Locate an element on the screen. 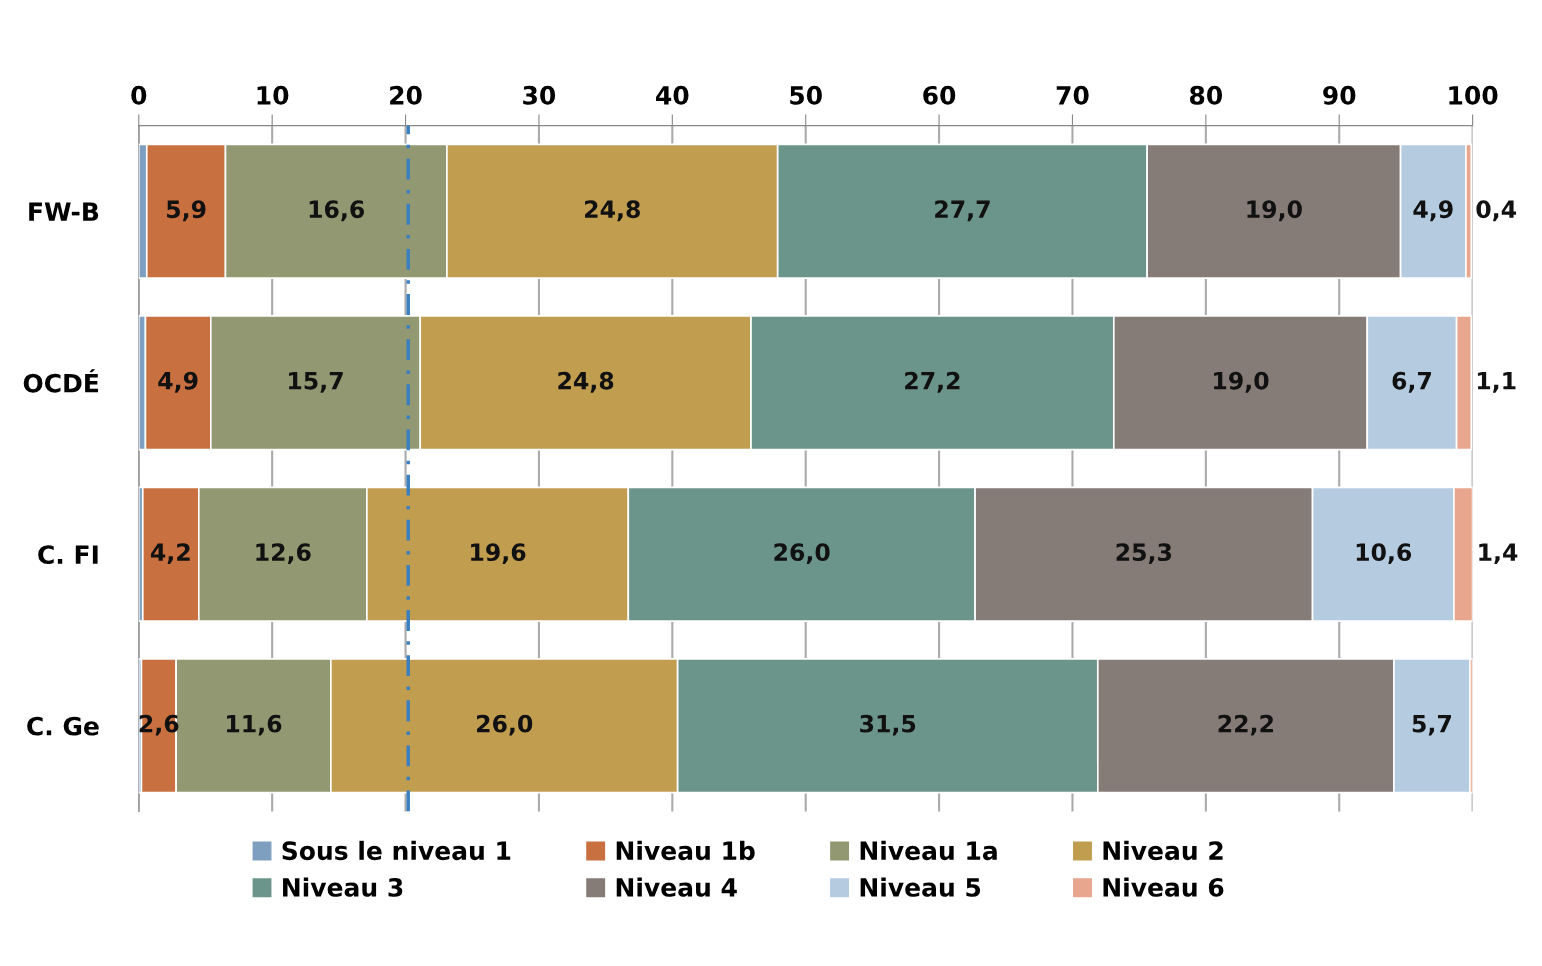 The height and width of the screenshot is (966, 1542). x-tick-label: 20 is located at coordinates (406, 95).